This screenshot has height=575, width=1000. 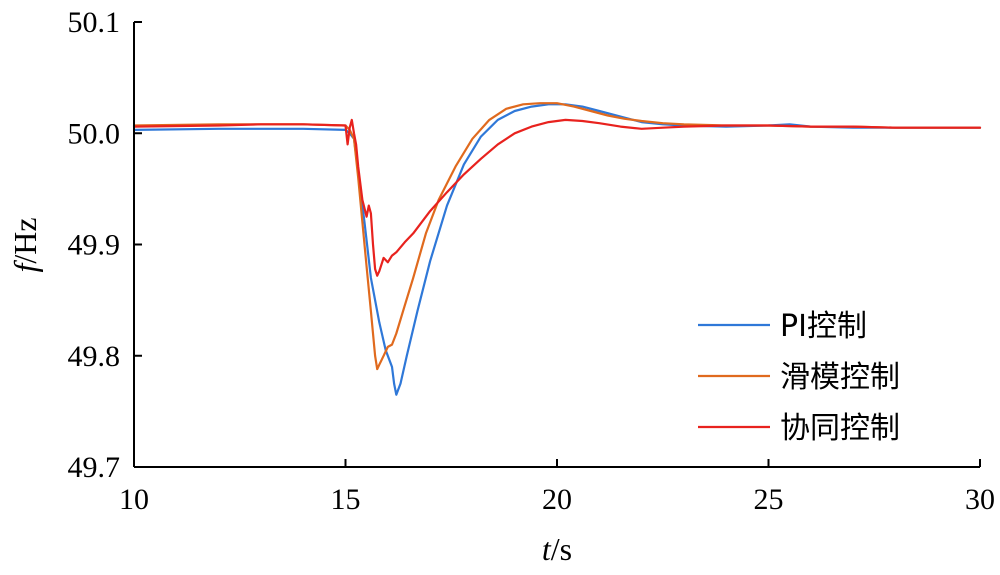 I want to click on legend: PI控制 滑模控制 协同控制, so click(x=799, y=377).